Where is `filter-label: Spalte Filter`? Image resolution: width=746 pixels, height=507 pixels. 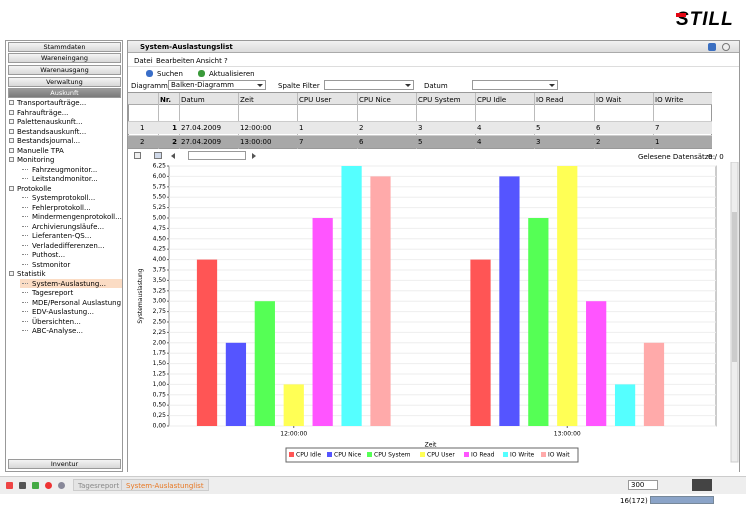
filter-label: Spalte Filter is located at coordinates (299, 86).